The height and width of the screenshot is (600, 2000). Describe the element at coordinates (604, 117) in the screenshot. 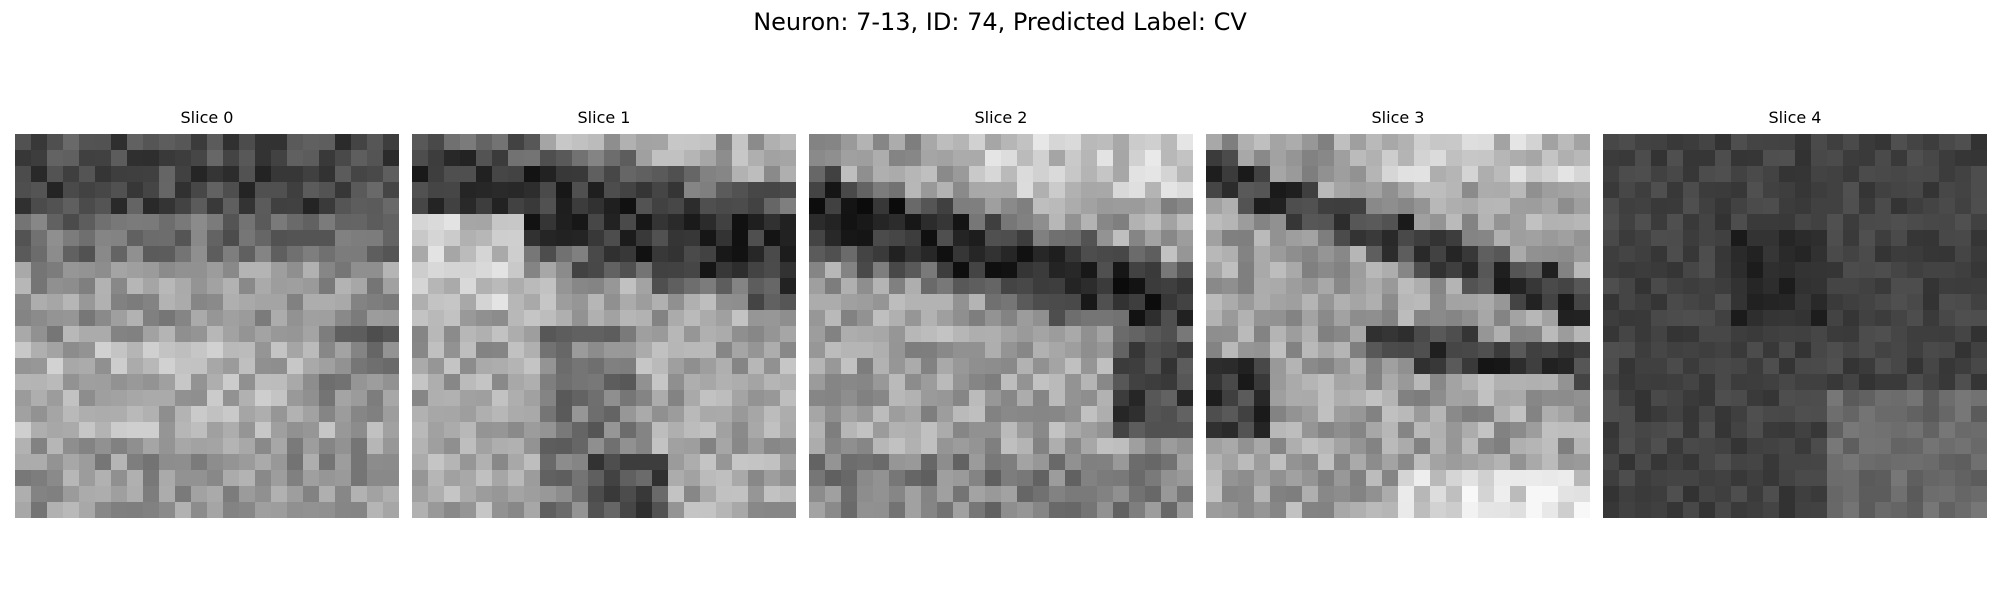

I see `slice-title: Slice 1` at that location.